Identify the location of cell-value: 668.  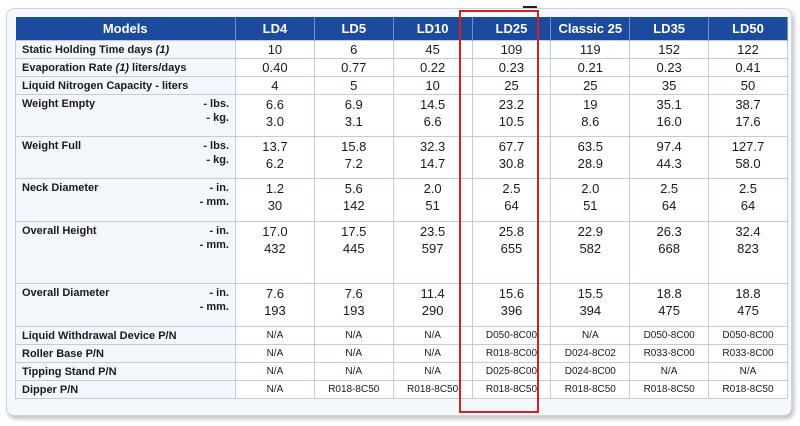
(669, 248).